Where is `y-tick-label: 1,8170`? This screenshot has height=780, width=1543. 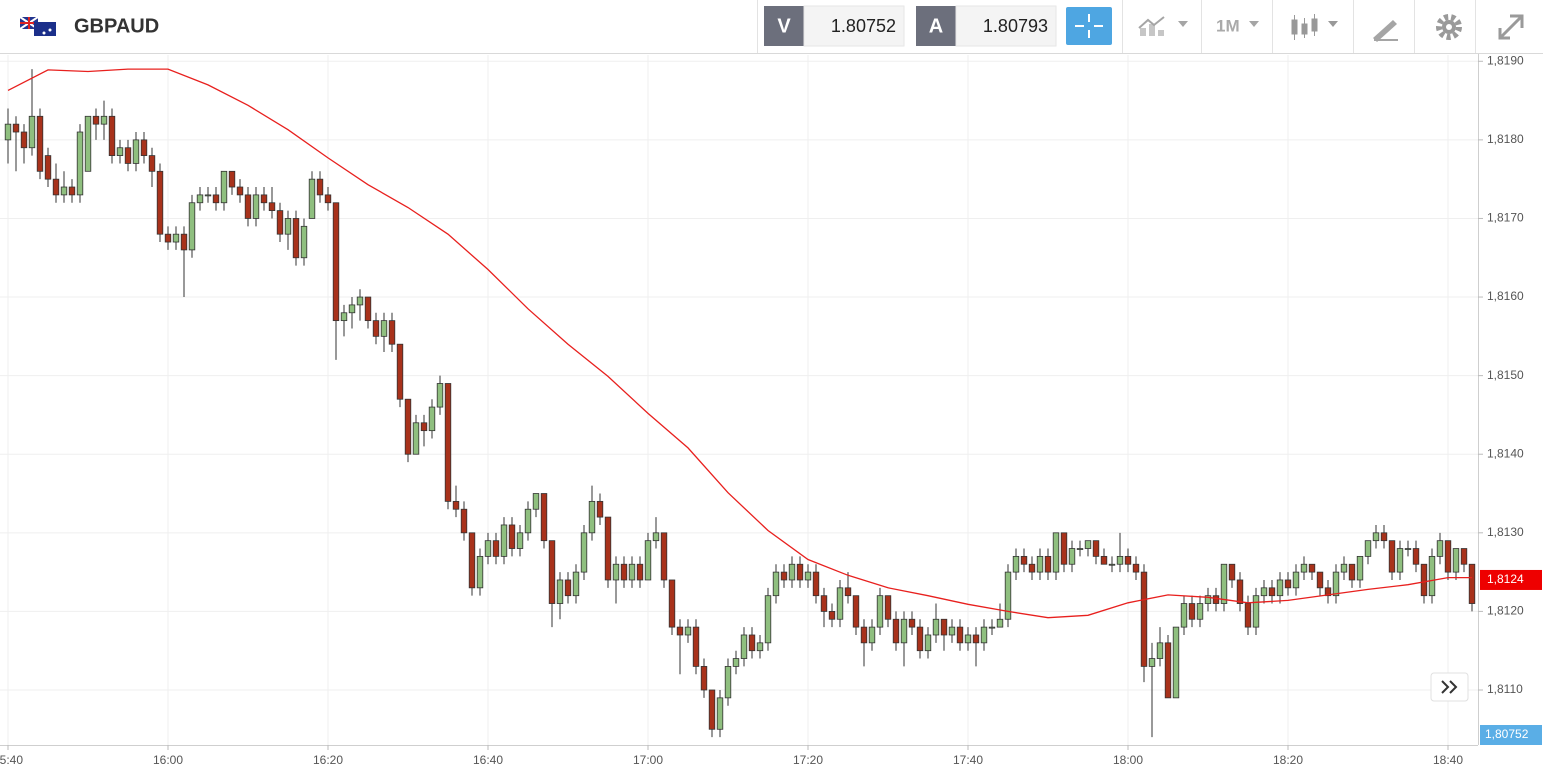 y-tick-label: 1,8170 is located at coordinates (1505, 218).